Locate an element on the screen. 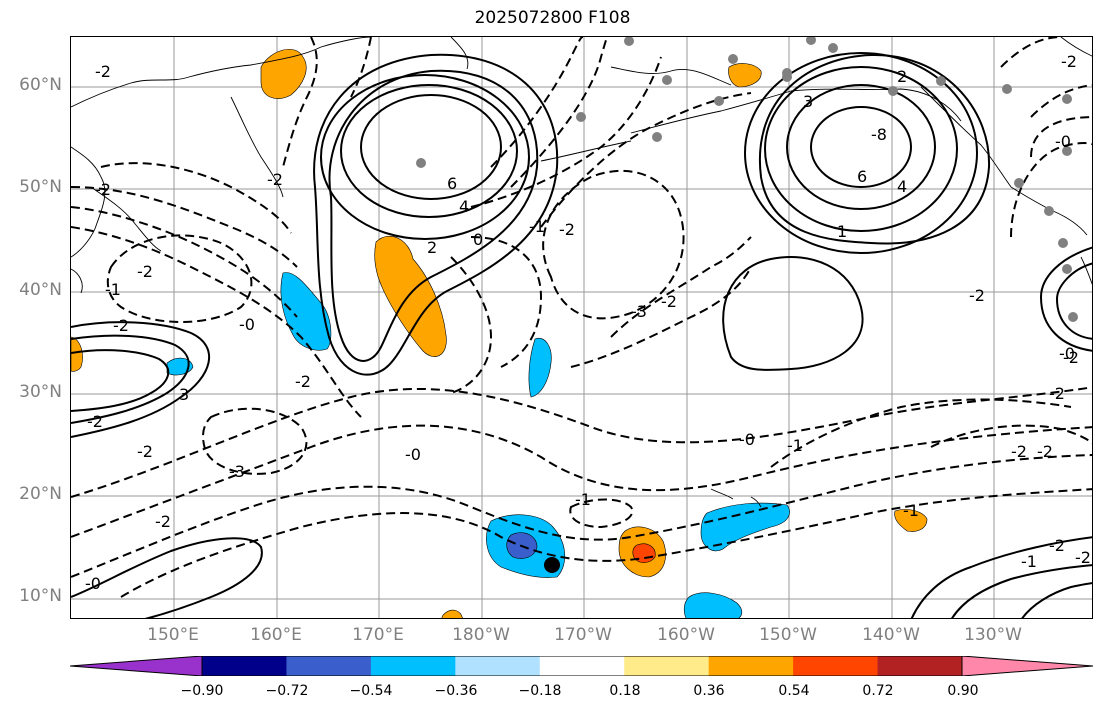 This screenshot has height=712, width=1105. fill-blue-hawaii is located at coordinates (745, 527).